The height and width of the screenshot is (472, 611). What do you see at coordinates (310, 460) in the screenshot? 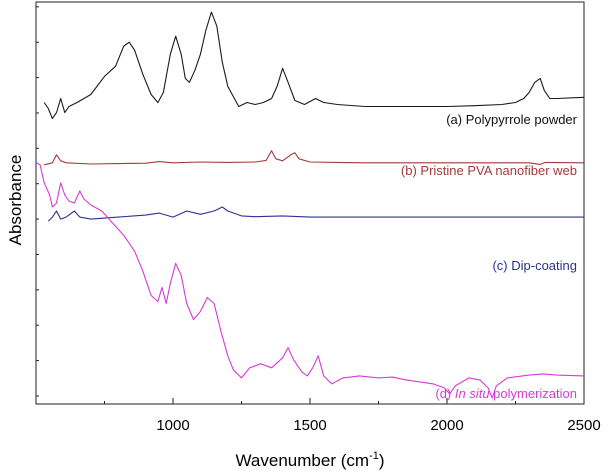
I see `x-axis-title: Wavenumber (cm-1)` at bounding box center [310, 460].